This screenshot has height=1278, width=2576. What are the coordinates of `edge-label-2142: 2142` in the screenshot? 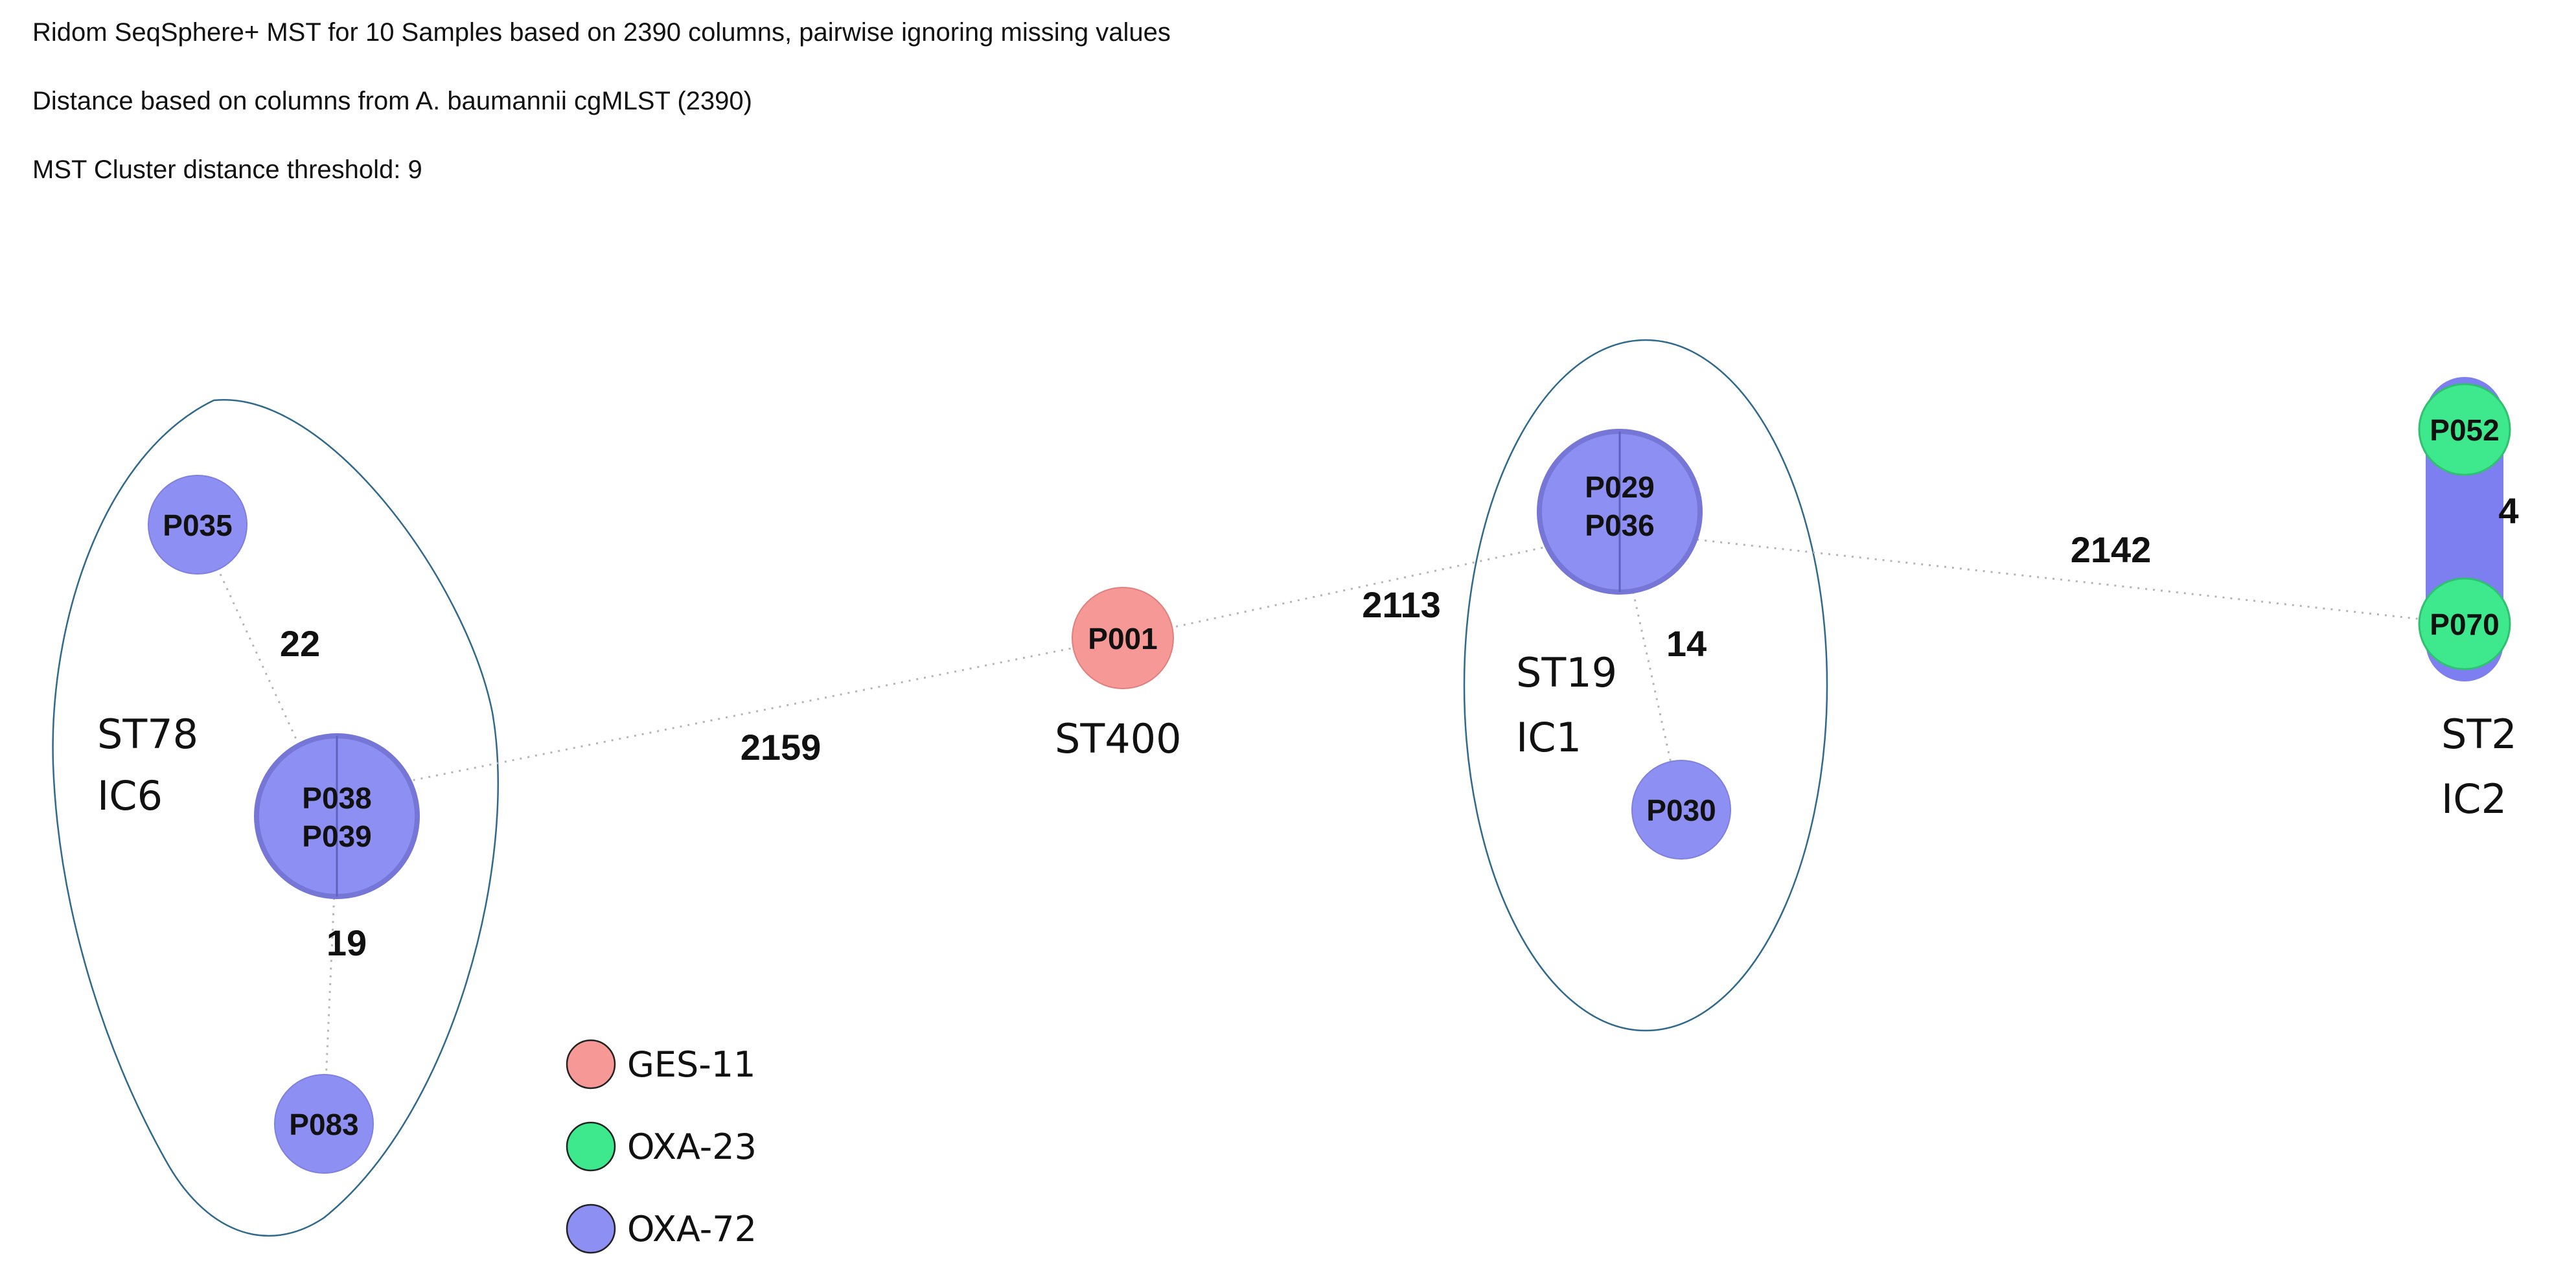 It's located at (2111, 549).